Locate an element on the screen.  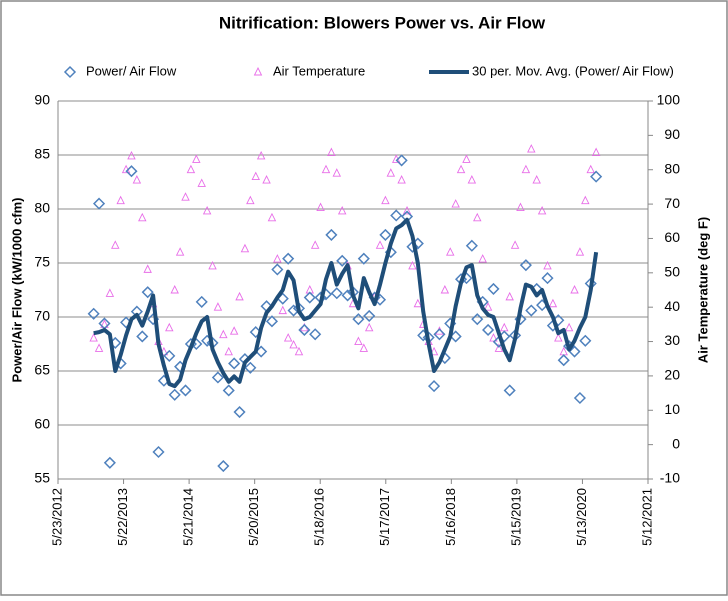
y2-tick-label: 30 is located at coordinates (672, 340).